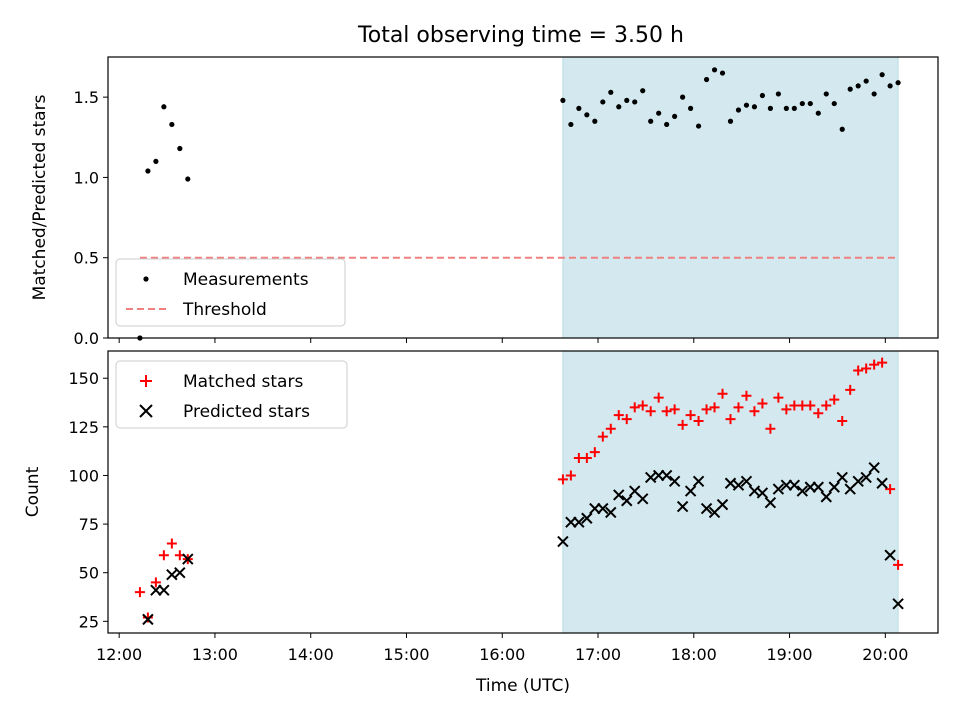 Image resolution: width=960 pixels, height=720 pixels. I want to click on legend-measurement-swatch, so click(146, 279).